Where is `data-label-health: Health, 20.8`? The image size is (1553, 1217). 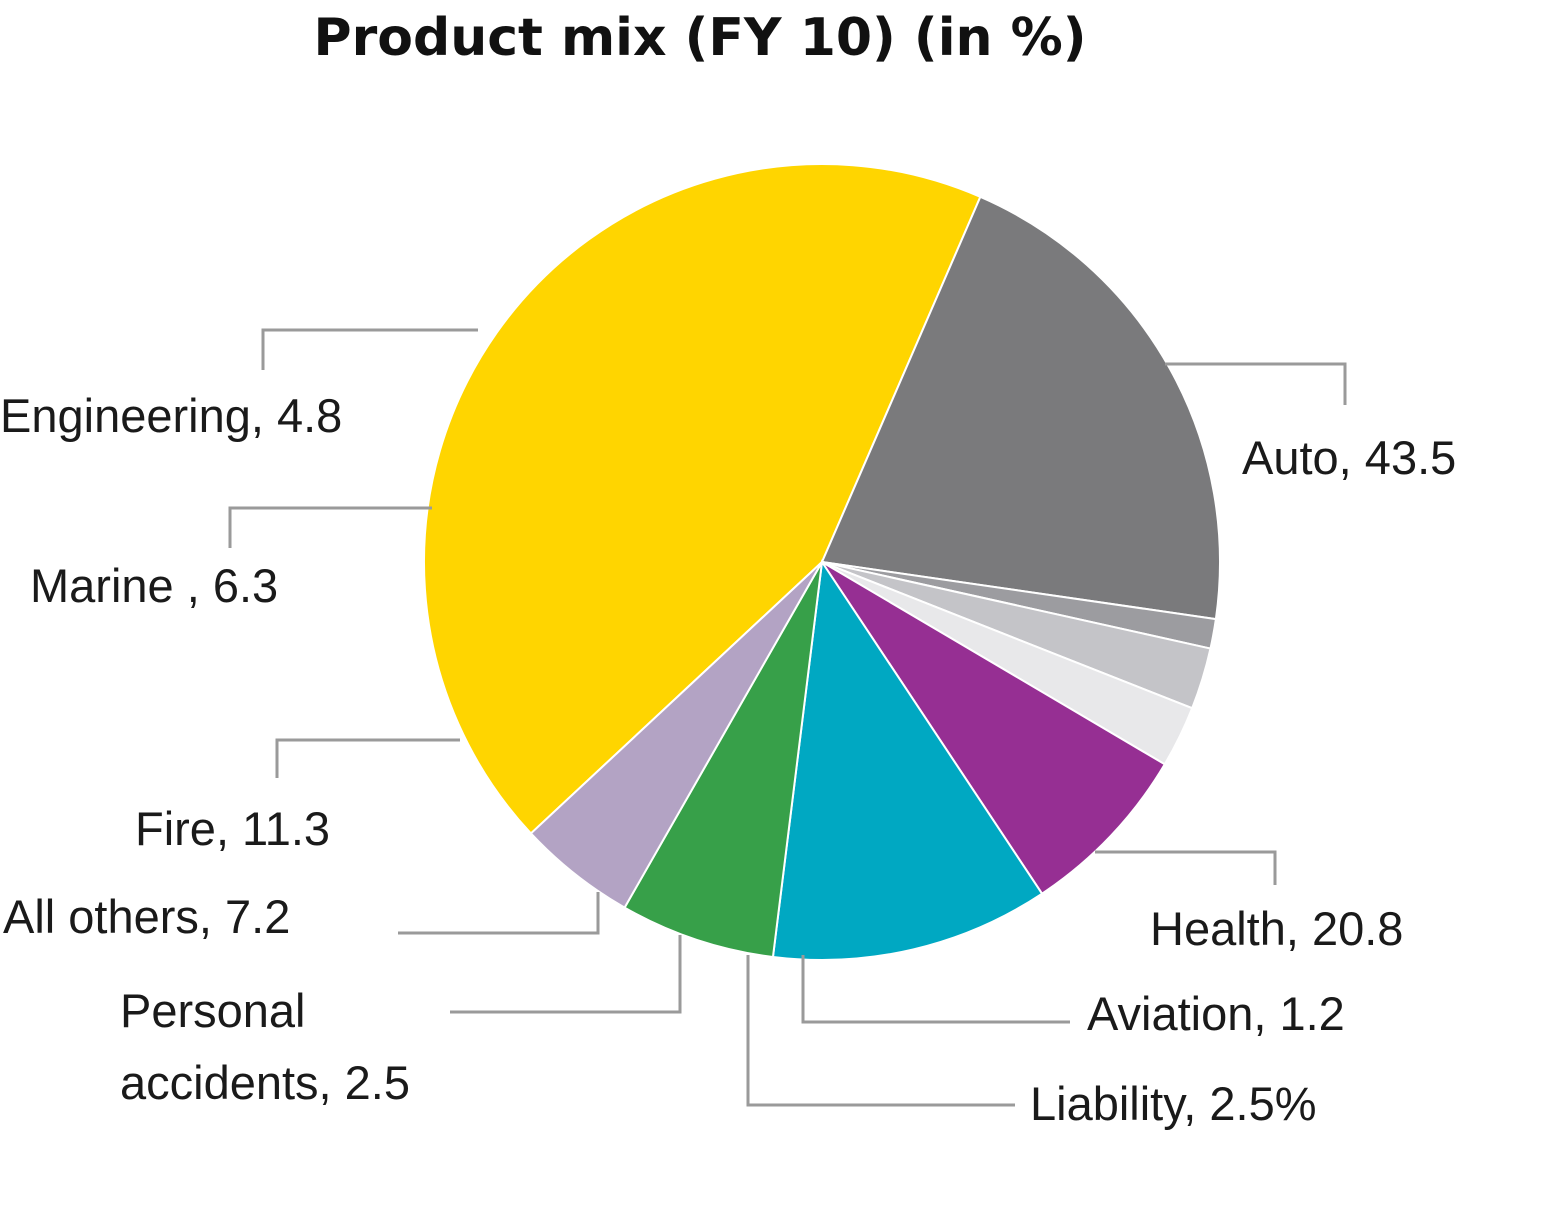 data-label-health: Health, 20.8 is located at coordinates (1276, 928).